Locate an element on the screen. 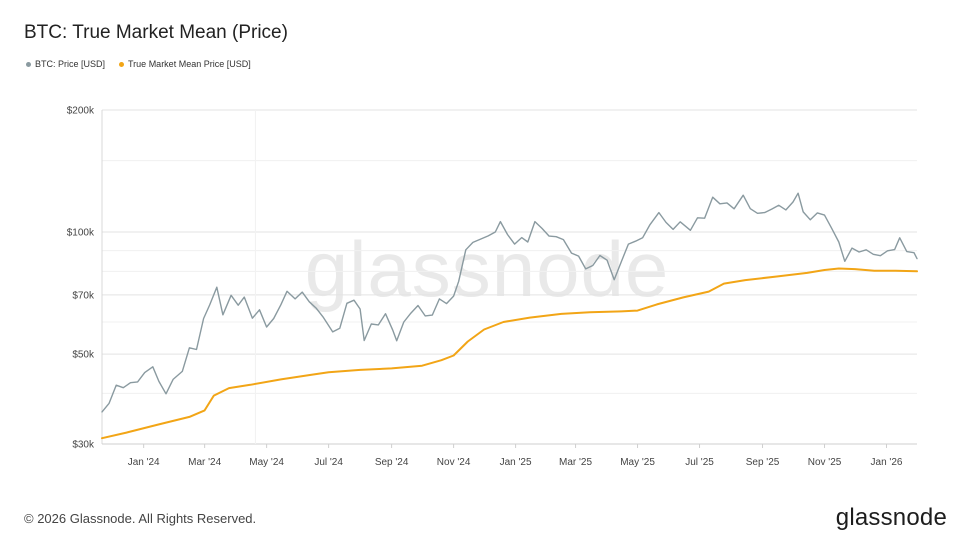  y-tick-label: $70k is located at coordinates (83, 295).